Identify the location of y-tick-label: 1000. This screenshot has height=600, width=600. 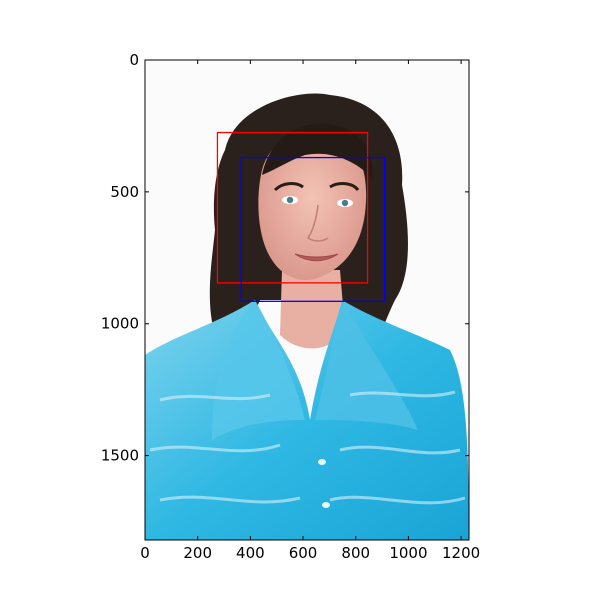
(120, 324).